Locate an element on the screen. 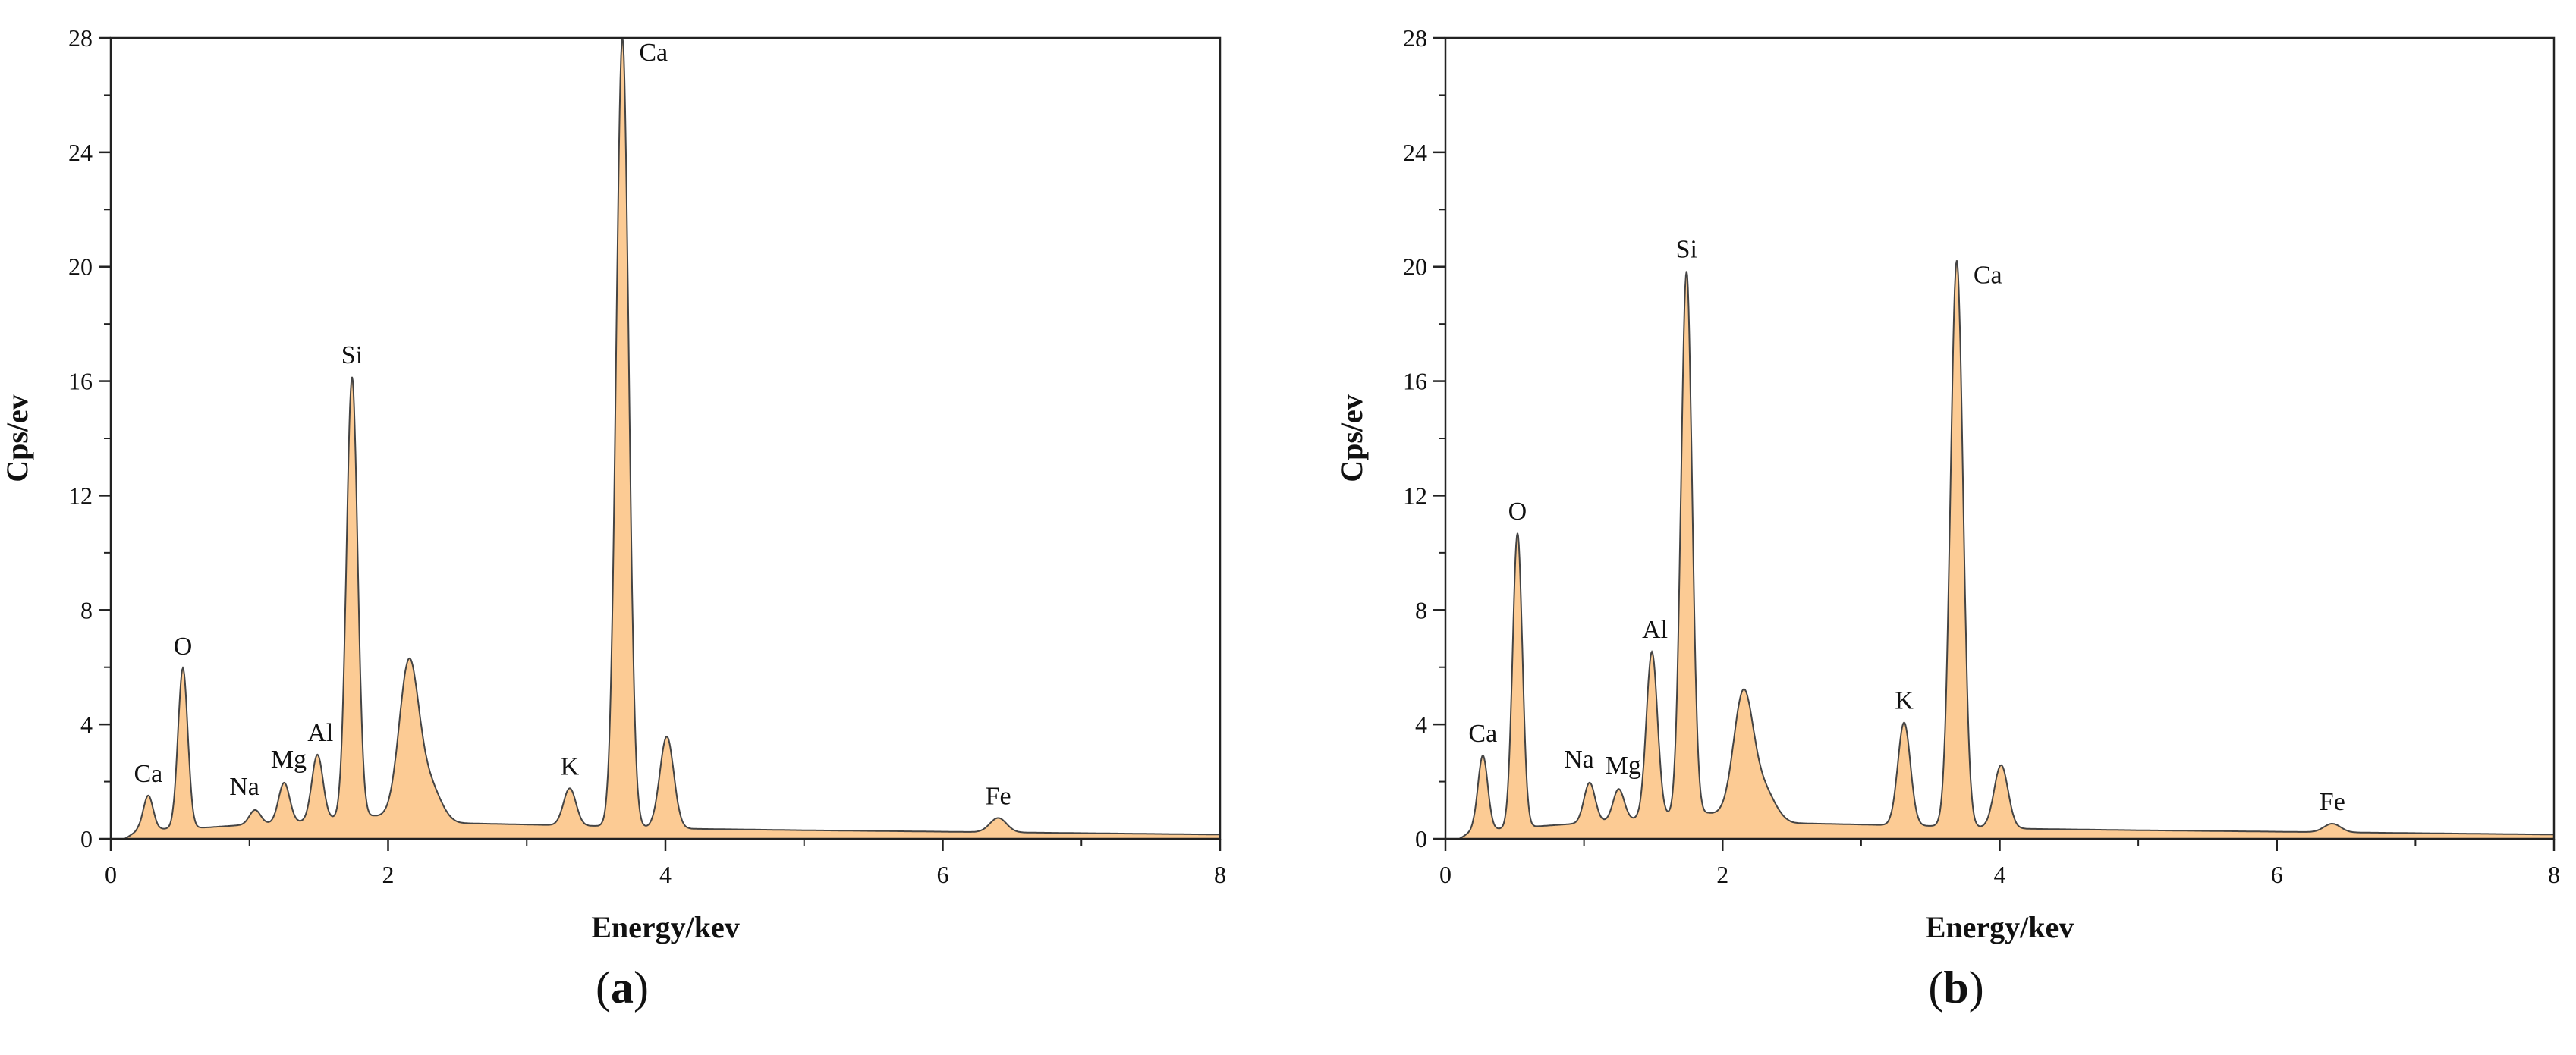  caption-letter: b is located at coordinates (1955, 987).